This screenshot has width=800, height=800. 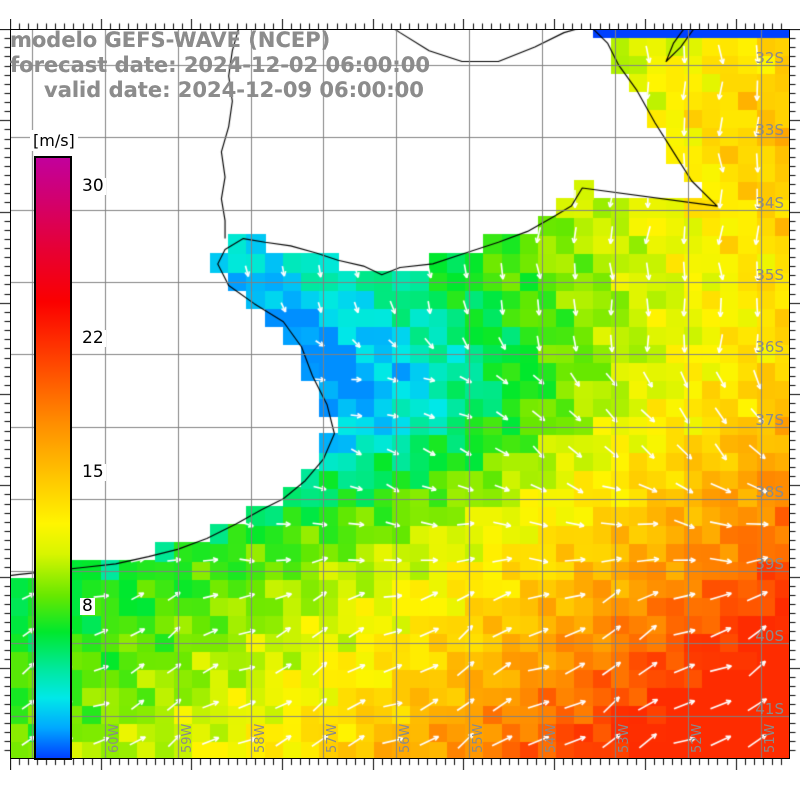 I want to click on colorbar-tick-label: 8, so click(x=87, y=606).